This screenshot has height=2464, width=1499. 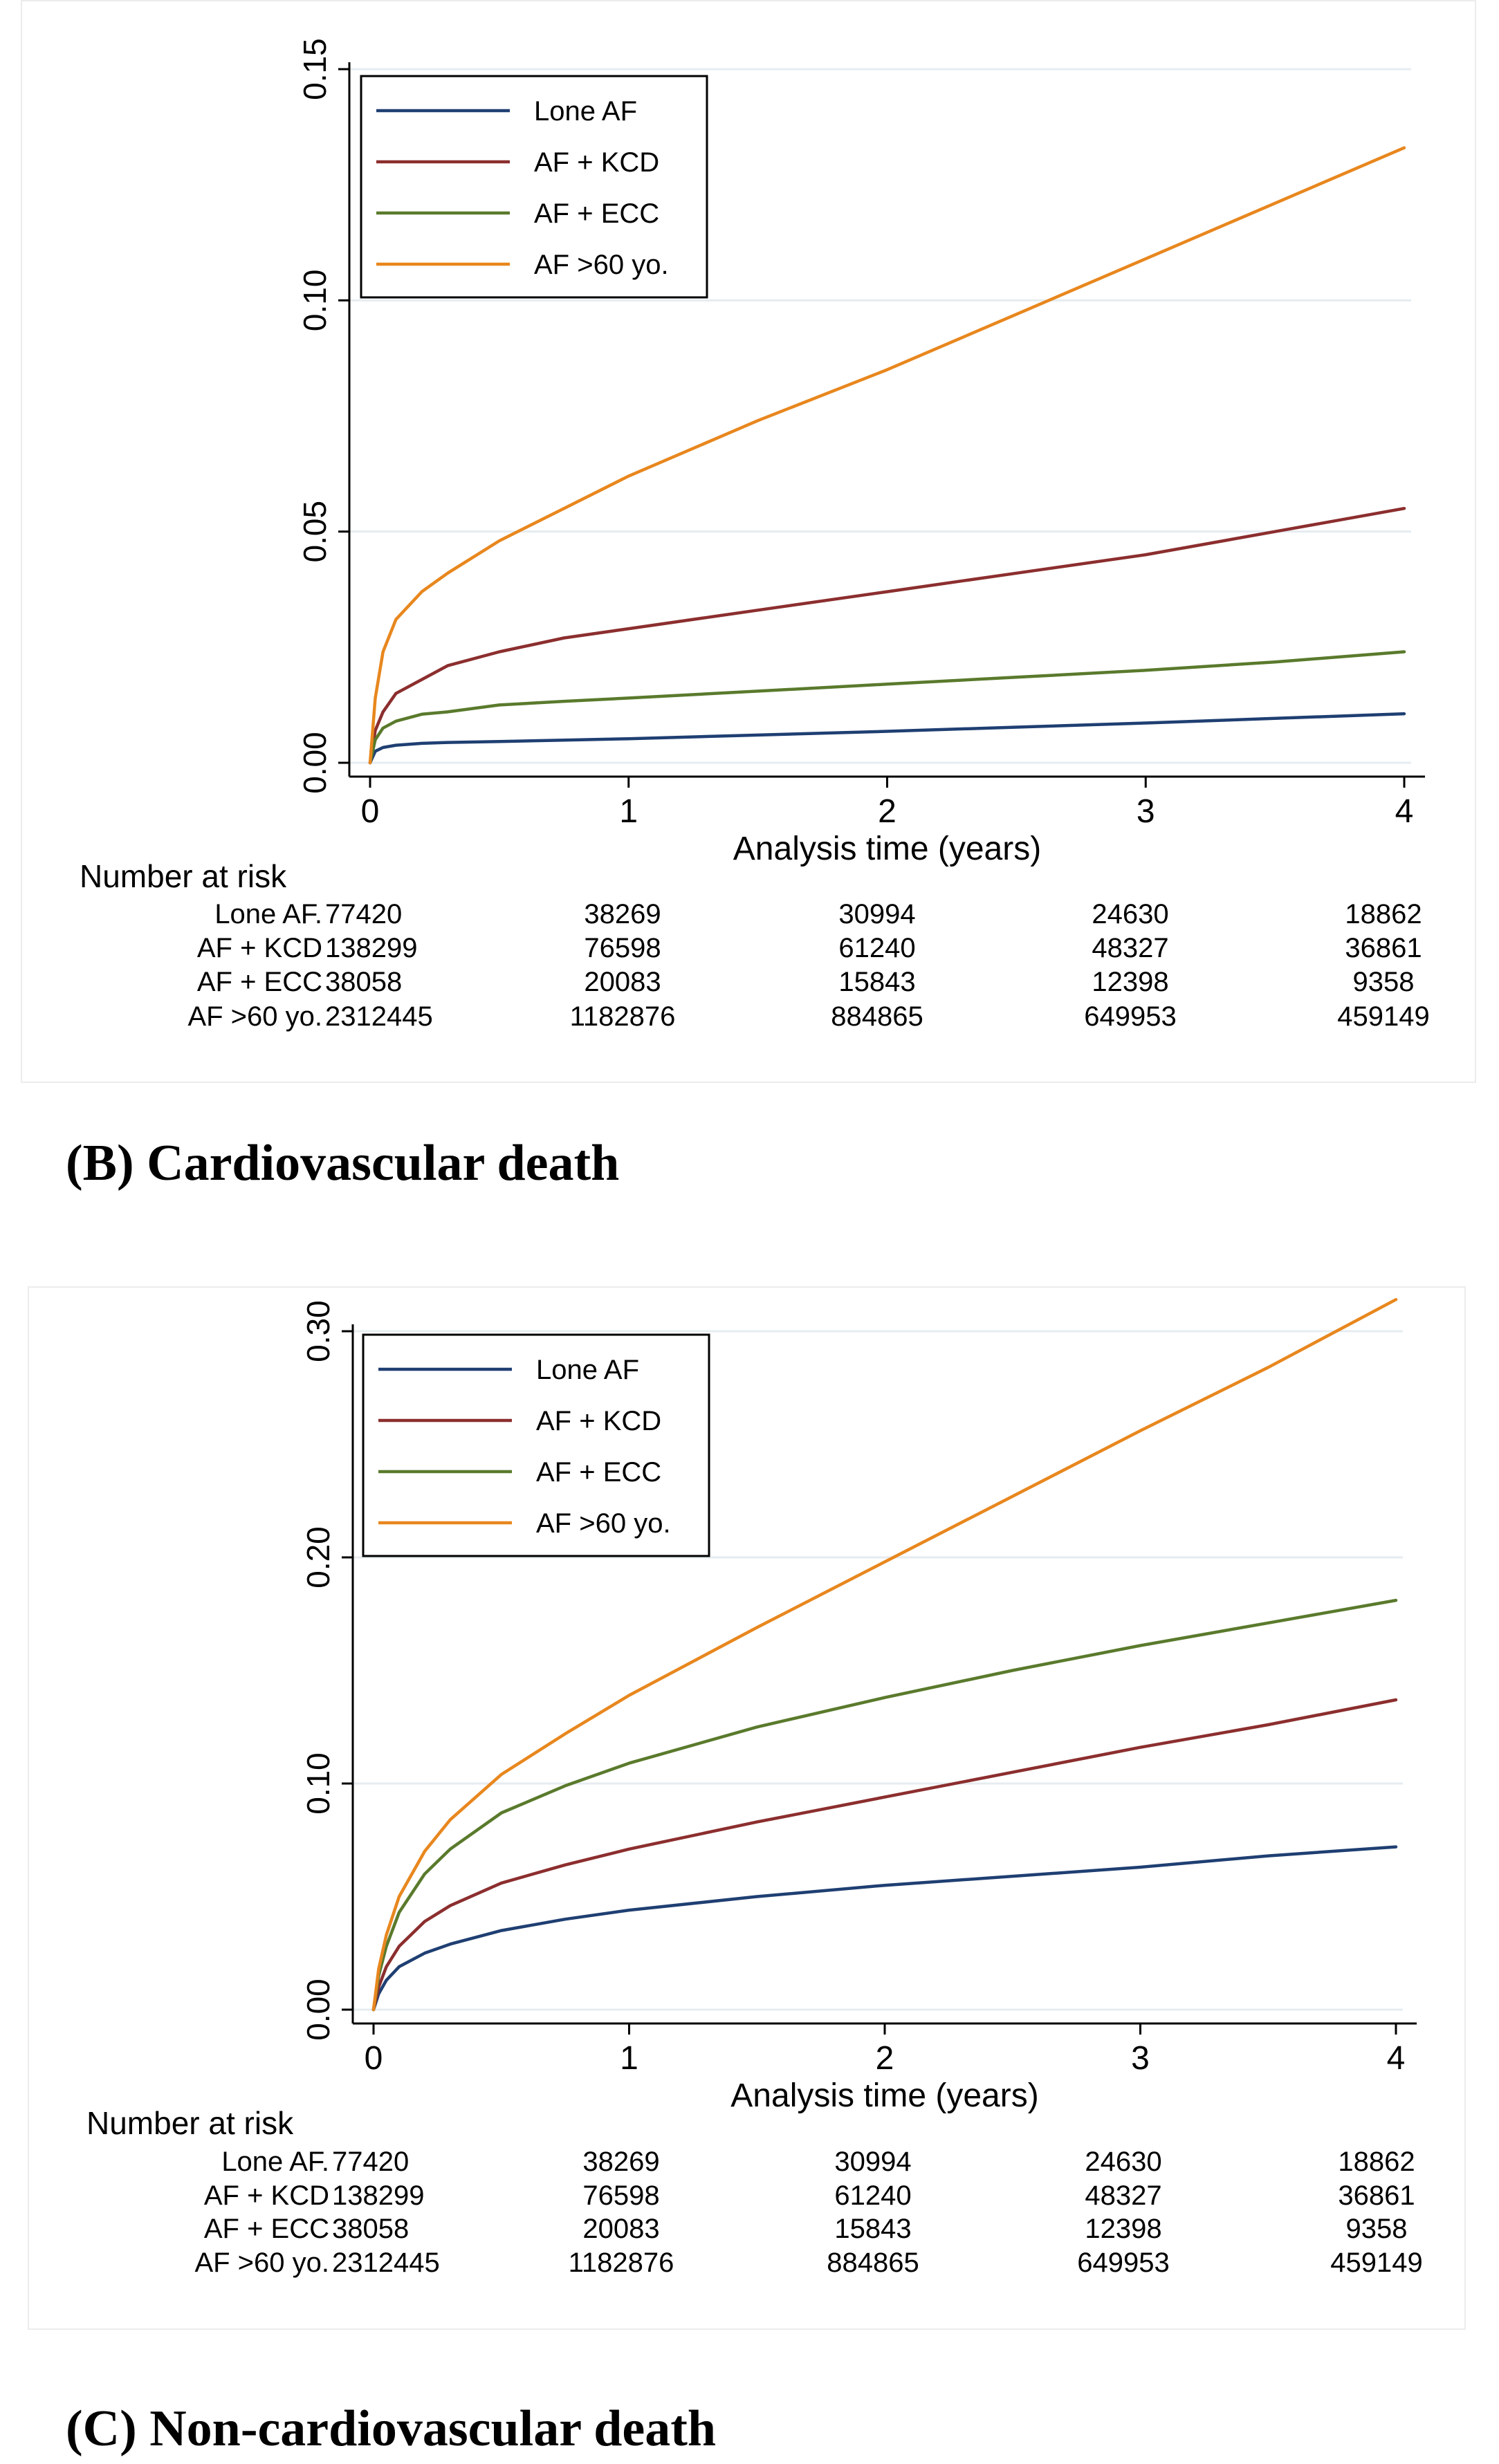 What do you see at coordinates (318, 1557) in the screenshot?
I see `y-tick-label: 0.20` at bounding box center [318, 1557].